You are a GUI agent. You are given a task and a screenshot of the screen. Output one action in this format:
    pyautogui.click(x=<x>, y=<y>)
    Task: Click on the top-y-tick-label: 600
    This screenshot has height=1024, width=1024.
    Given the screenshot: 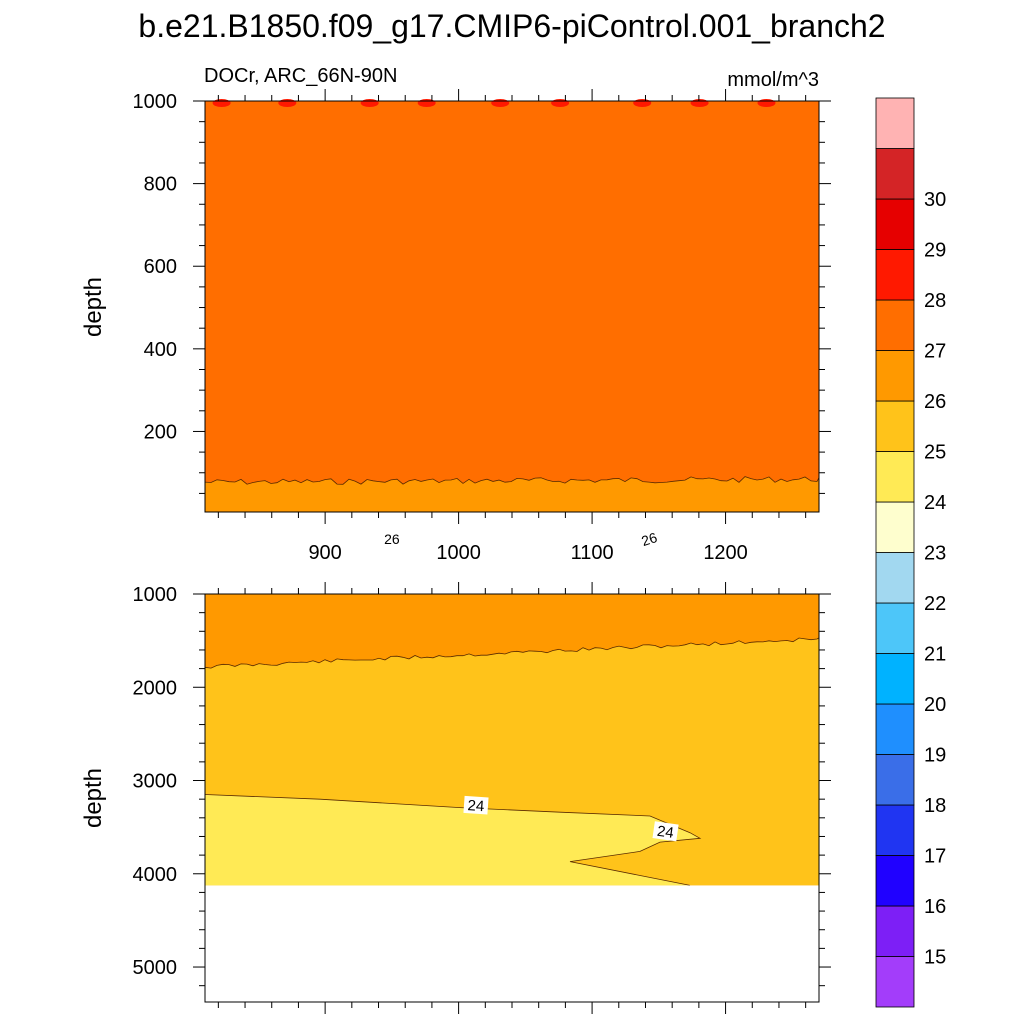 What is the action you would take?
    pyautogui.click(x=160, y=267)
    